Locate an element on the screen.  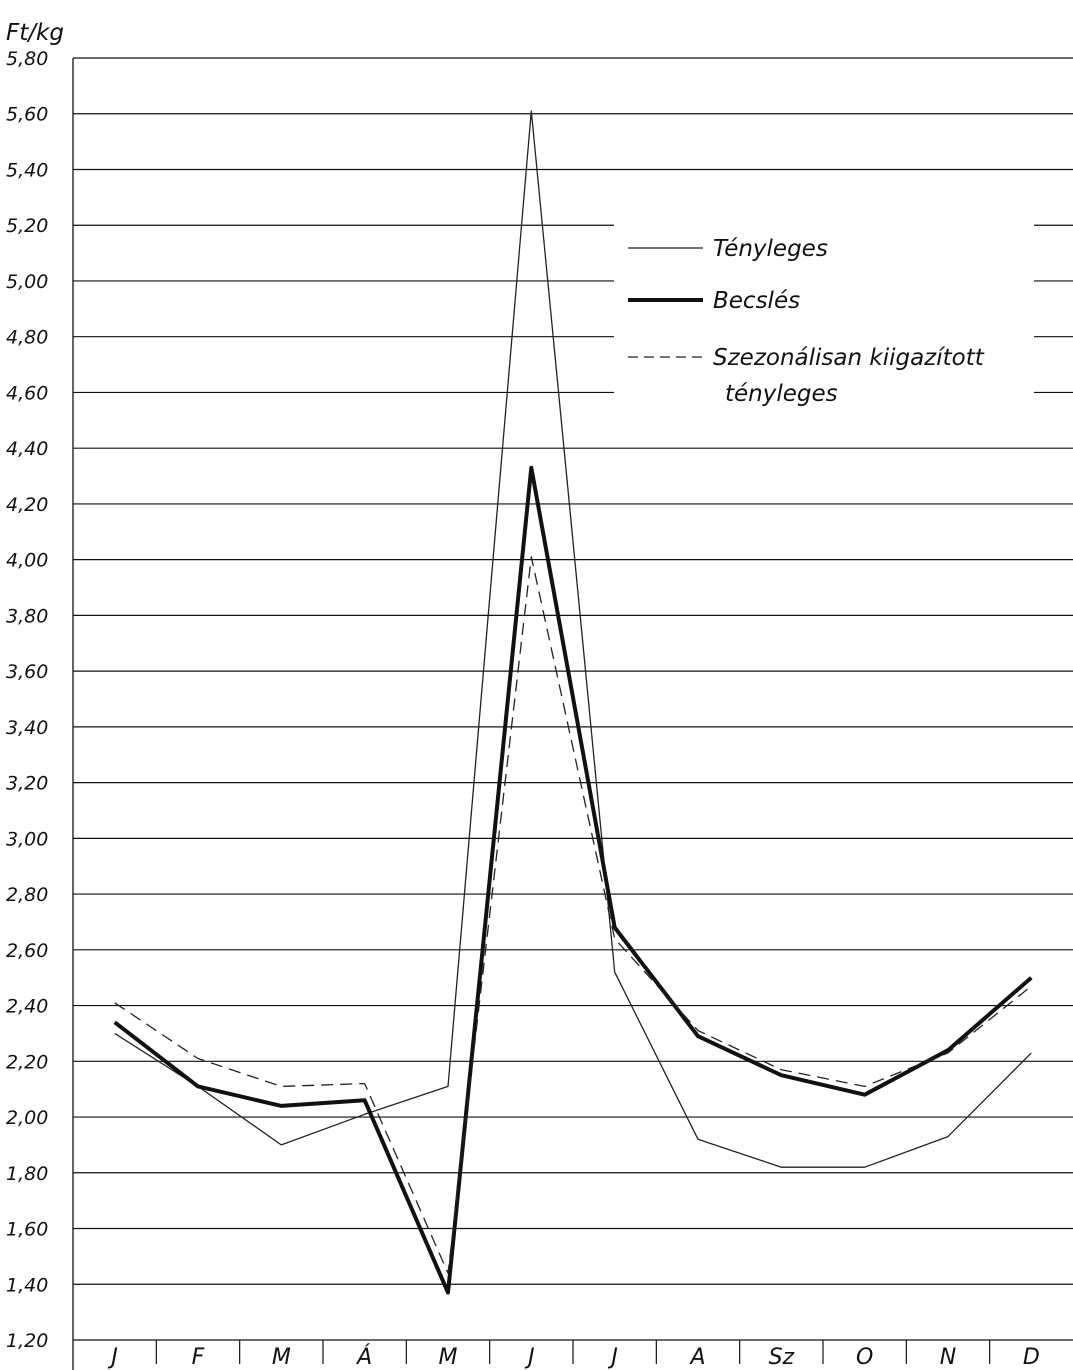
legend-label-szezonalisan-line2: tényleges is located at coordinates (781, 394).